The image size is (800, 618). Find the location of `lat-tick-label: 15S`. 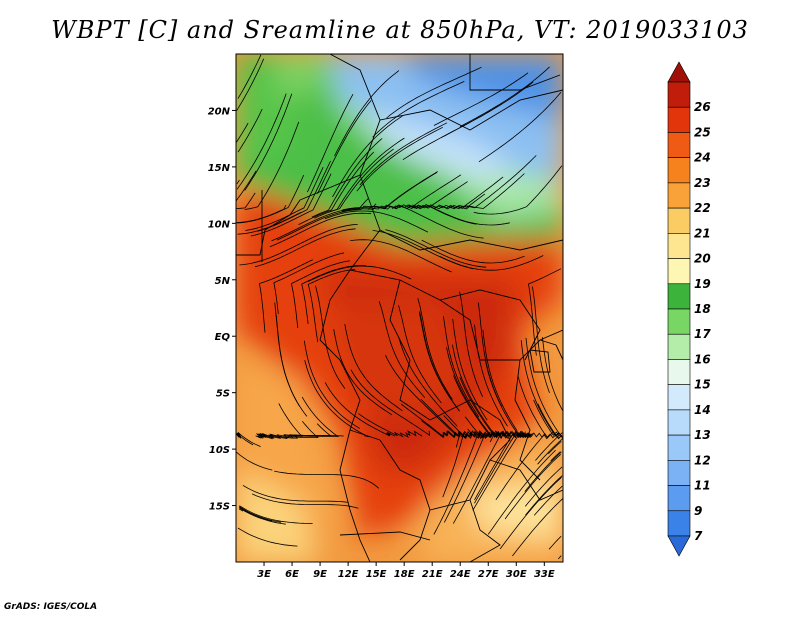

lat-tick-label: 15S is located at coordinates (219, 507).